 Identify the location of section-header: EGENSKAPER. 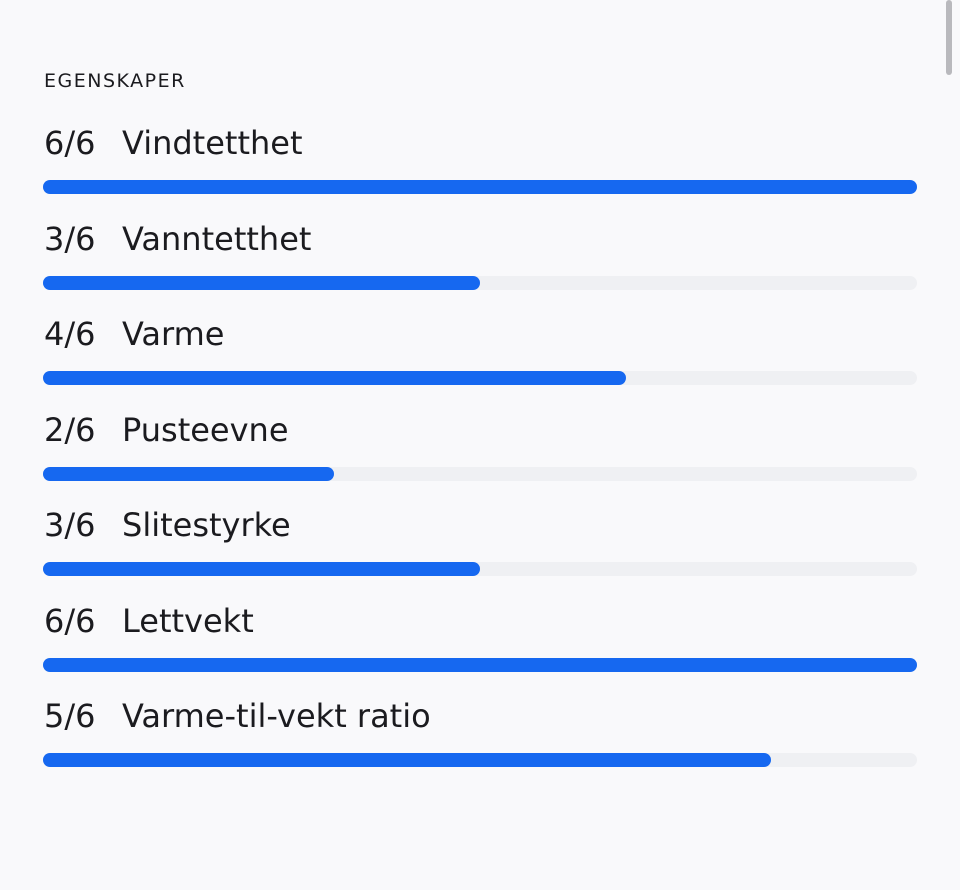
(115, 81).